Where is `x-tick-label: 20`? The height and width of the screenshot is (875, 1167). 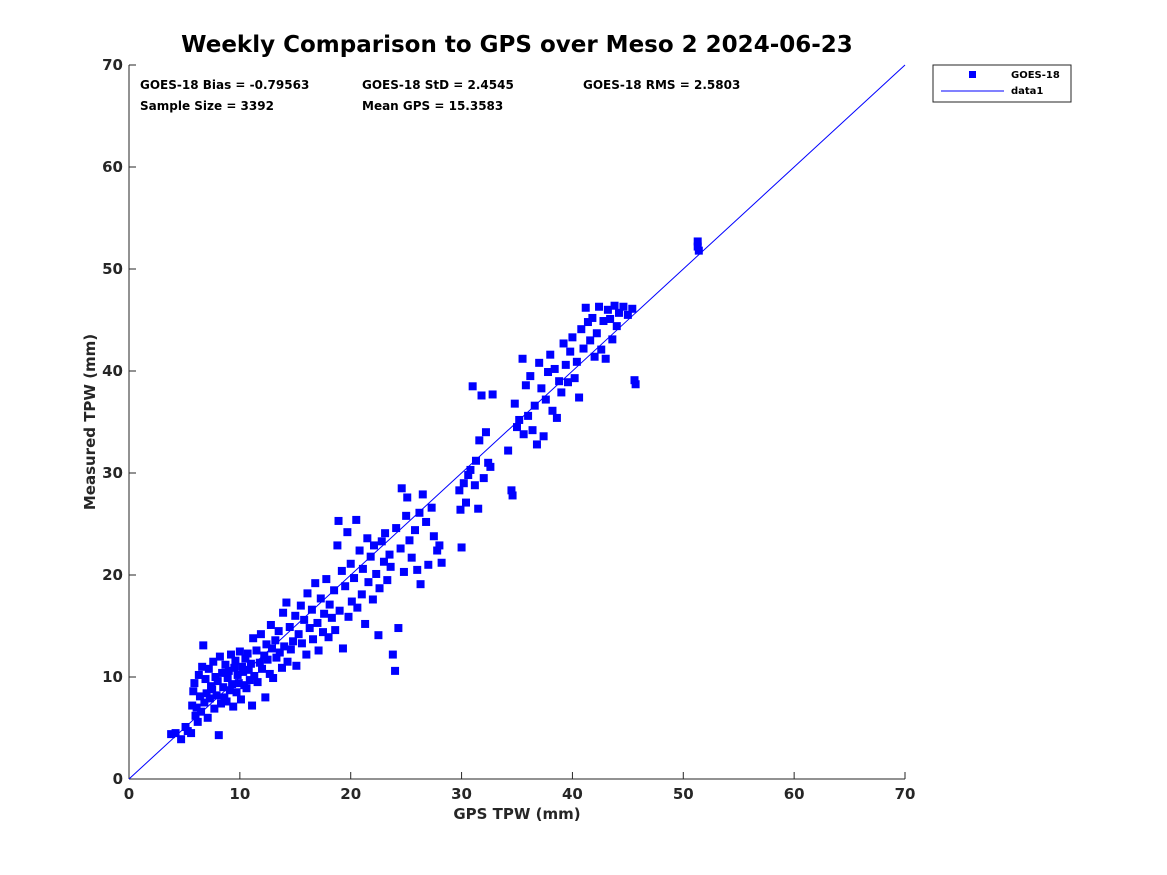
x-tick-label: 20 is located at coordinates (350, 794).